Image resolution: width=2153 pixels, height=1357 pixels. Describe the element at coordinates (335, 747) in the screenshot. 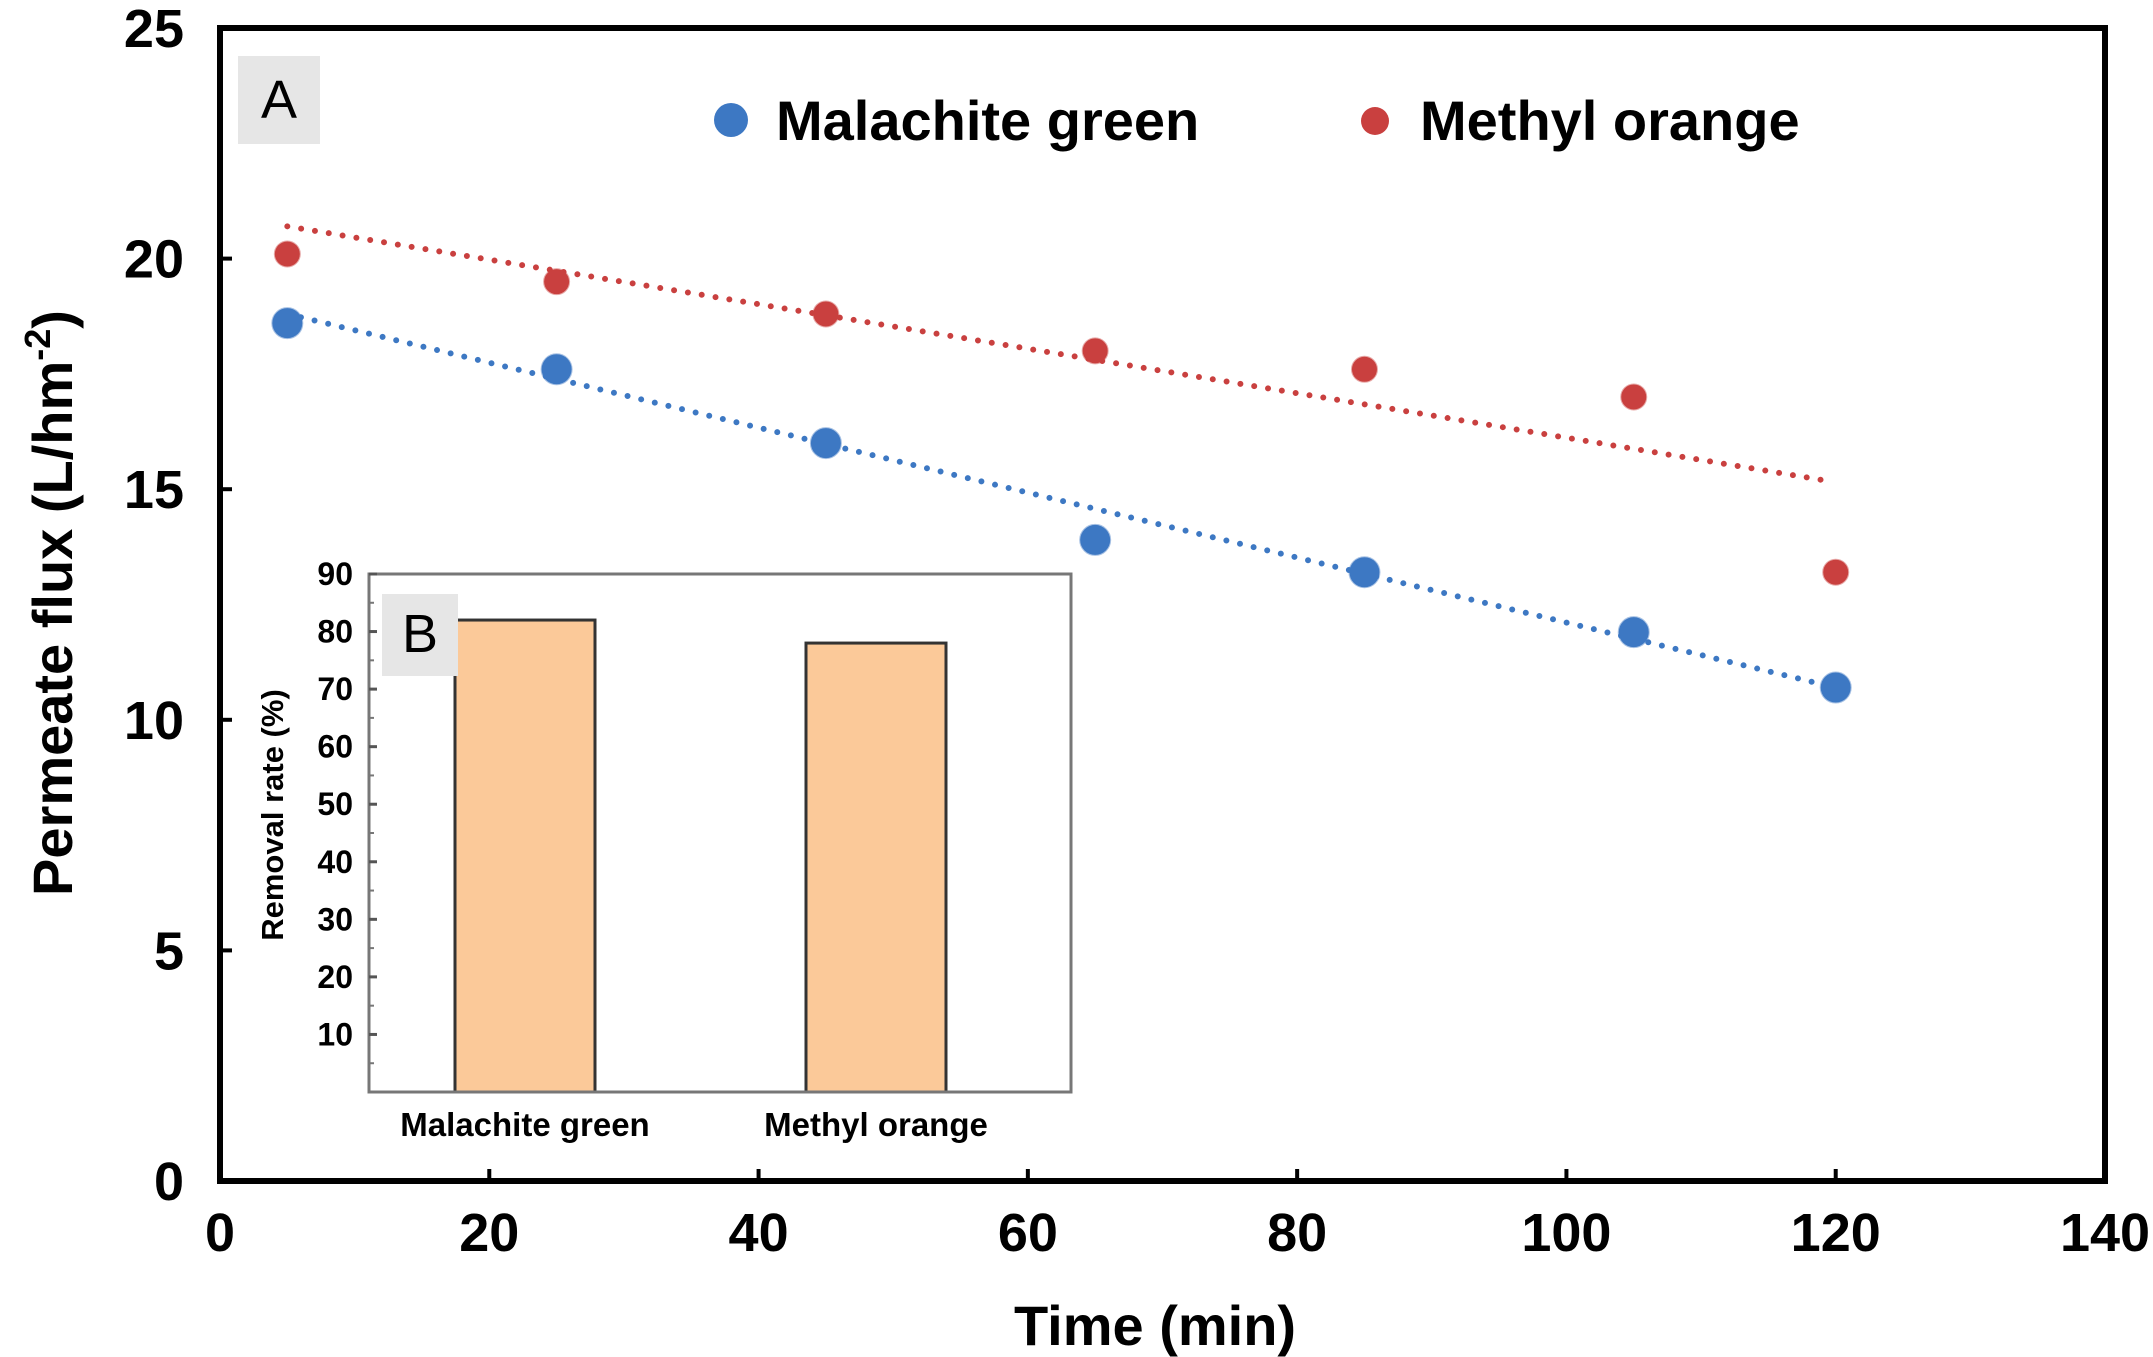

I see `inset-y-tick-label: 60` at that location.